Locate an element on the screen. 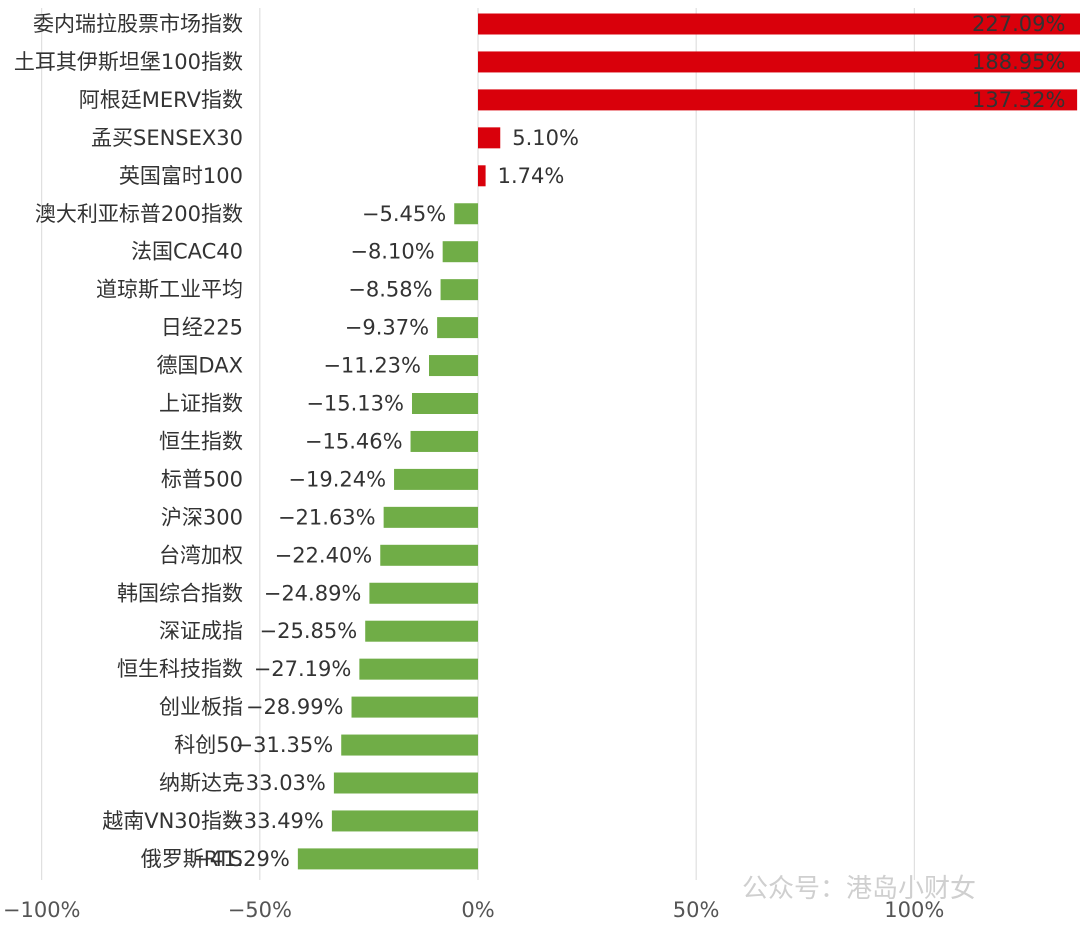 This screenshot has height=943, width=1080. category-label: 台湾加权 is located at coordinates (201, 555).